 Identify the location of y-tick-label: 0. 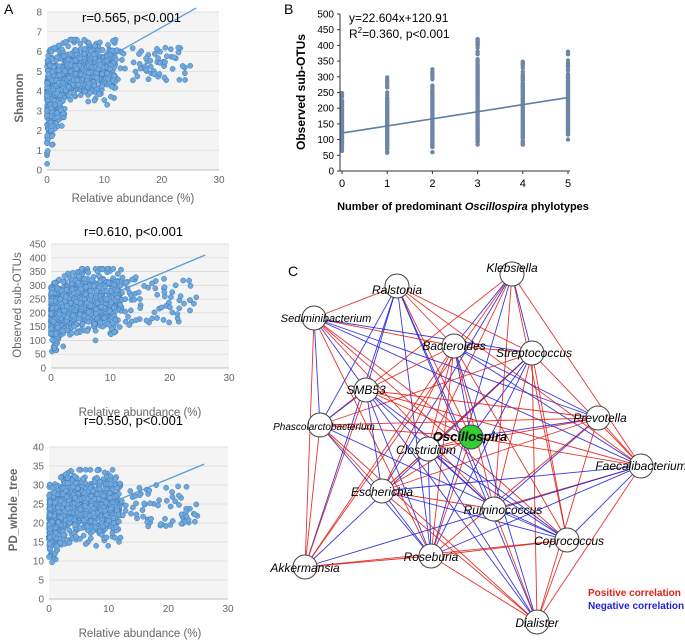
(41, 600).